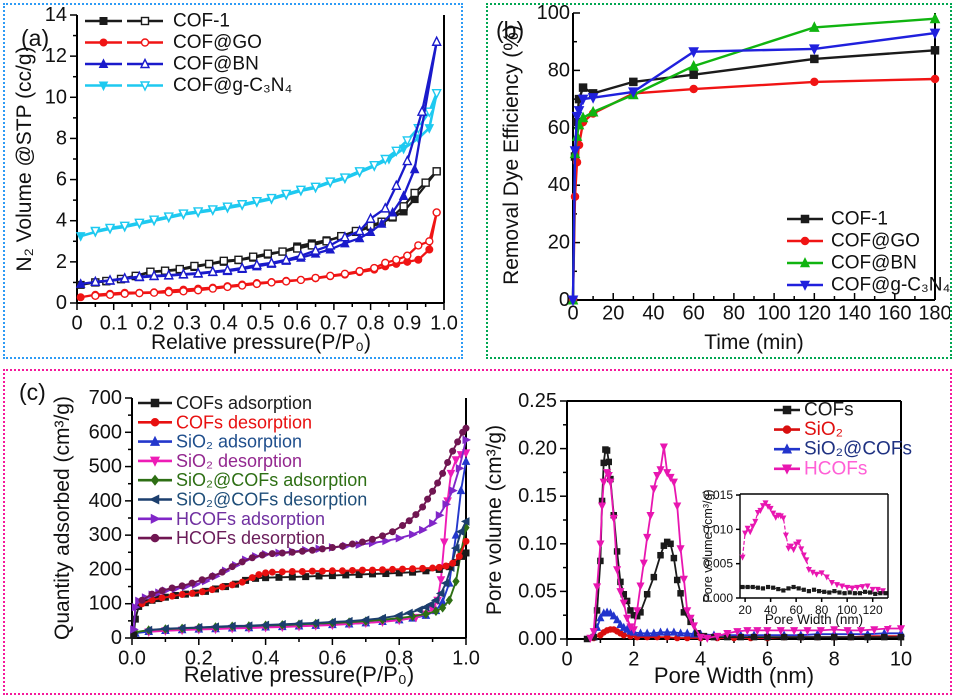 This screenshot has height=698, width=955. What do you see at coordinates (537, 401) in the screenshot?
I see `svg-text: 0.25` at bounding box center [537, 401].